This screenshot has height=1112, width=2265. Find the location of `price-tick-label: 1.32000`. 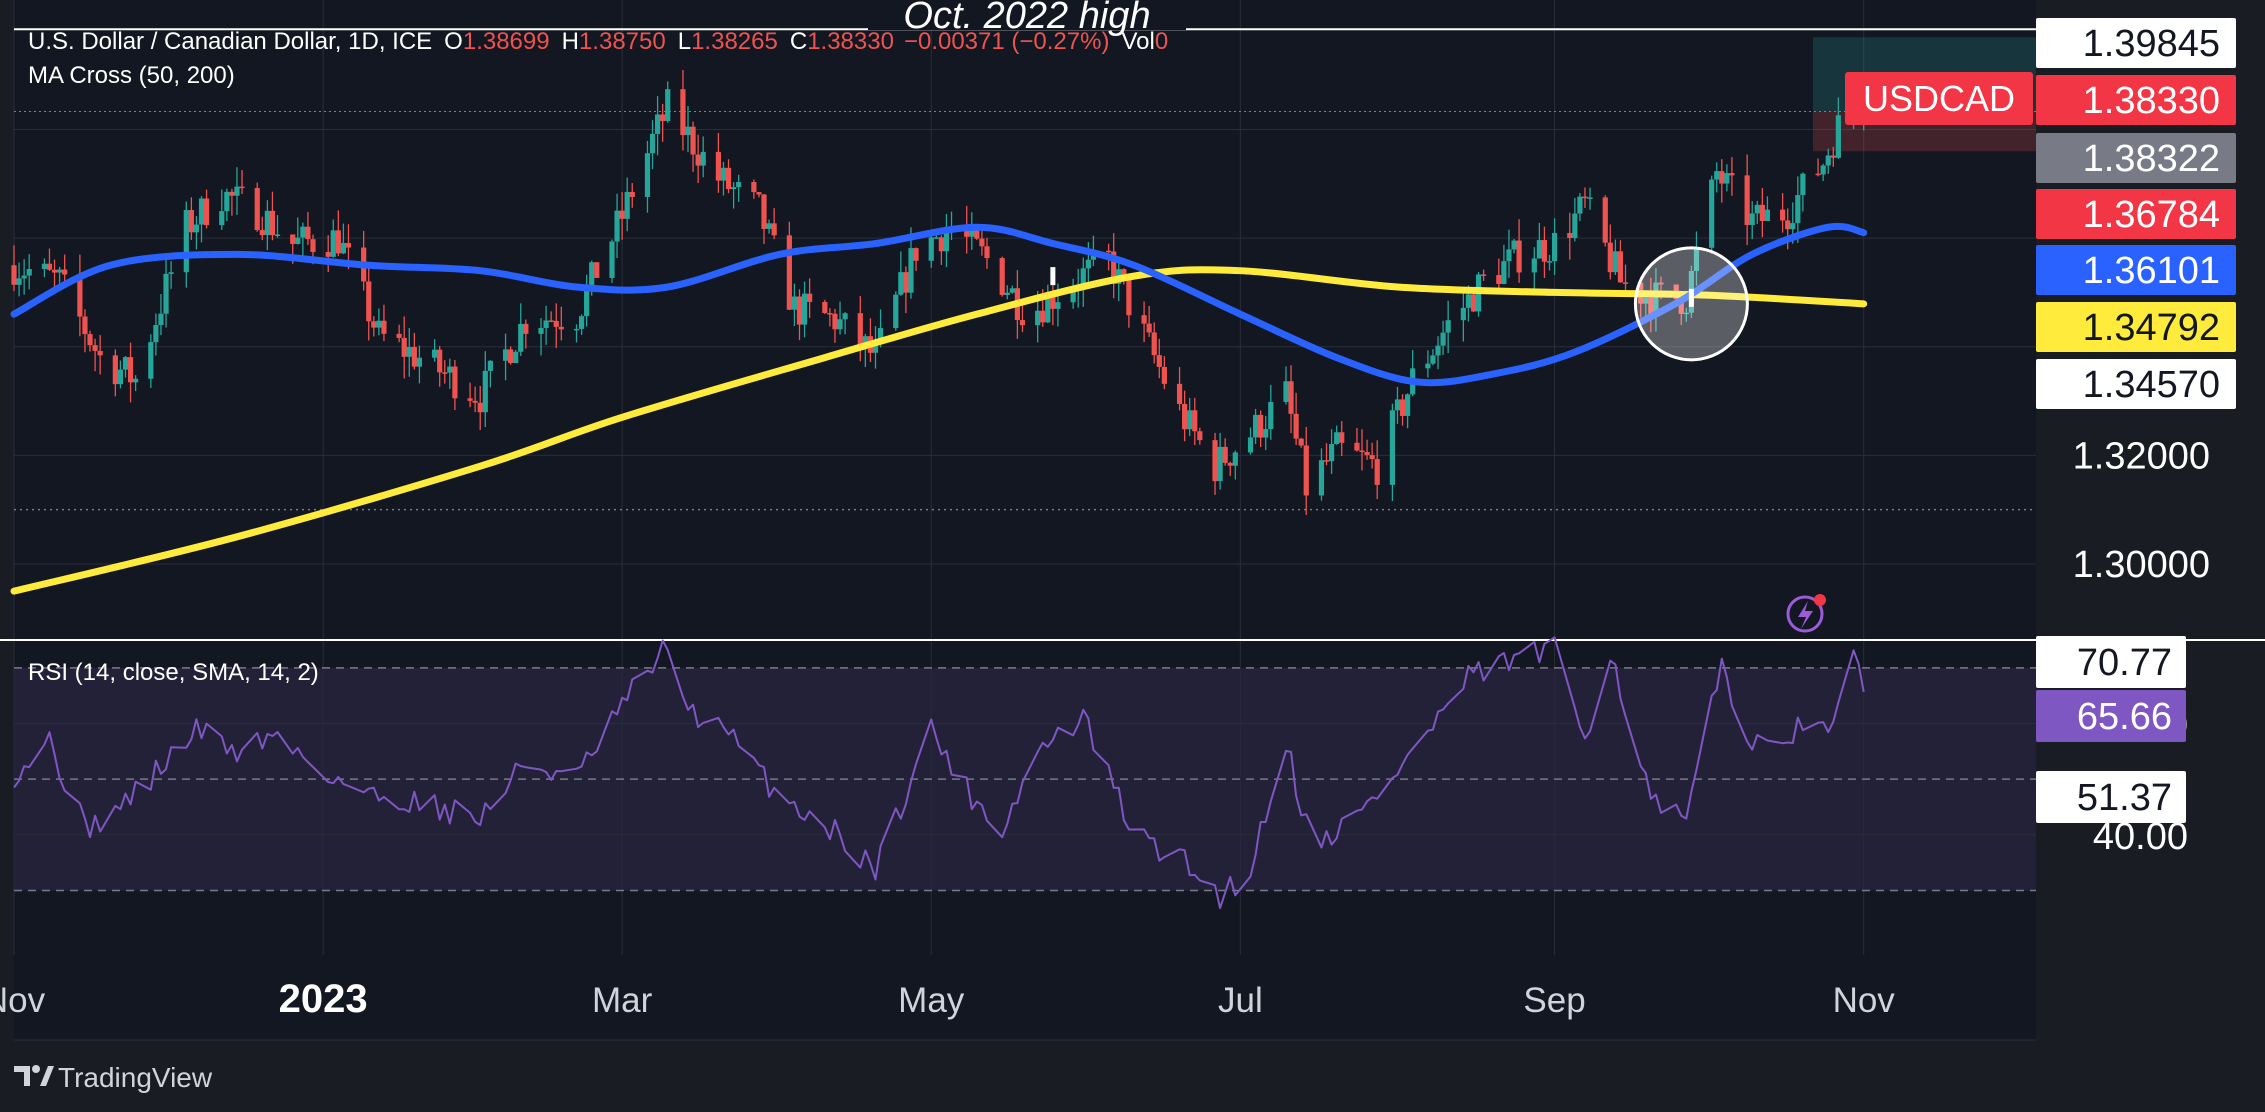

price-tick-label: 1.32000 is located at coordinates (2141, 456).